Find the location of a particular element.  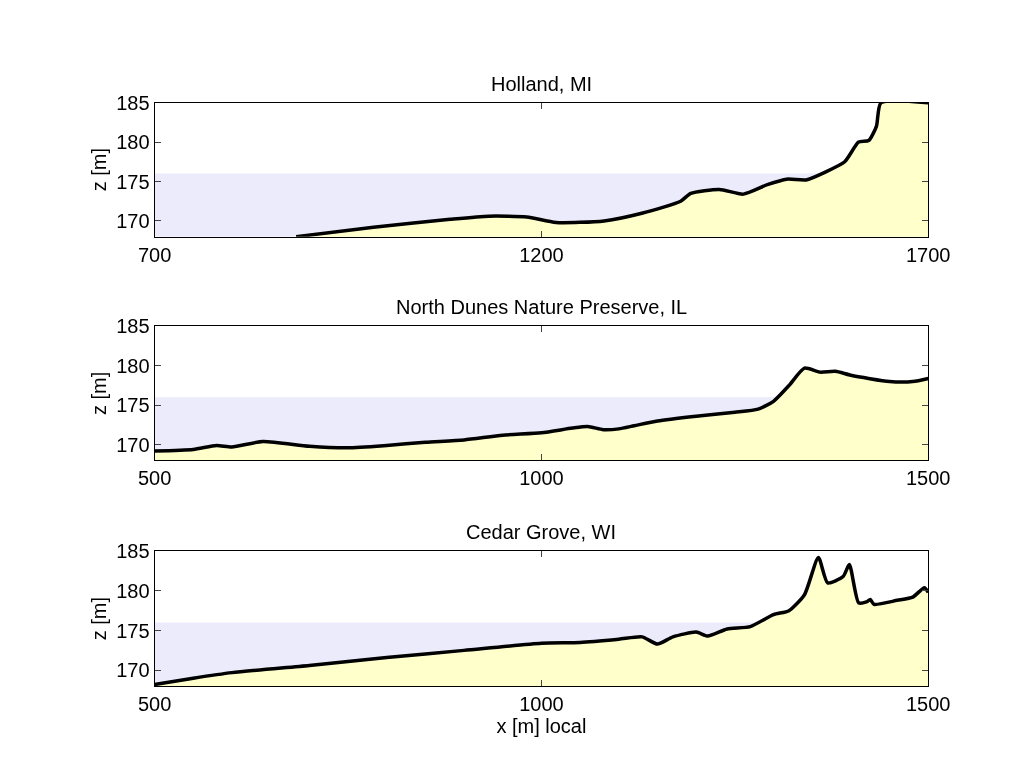

chart-title: Cedar Grove, WI is located at coordinates (541, 532).